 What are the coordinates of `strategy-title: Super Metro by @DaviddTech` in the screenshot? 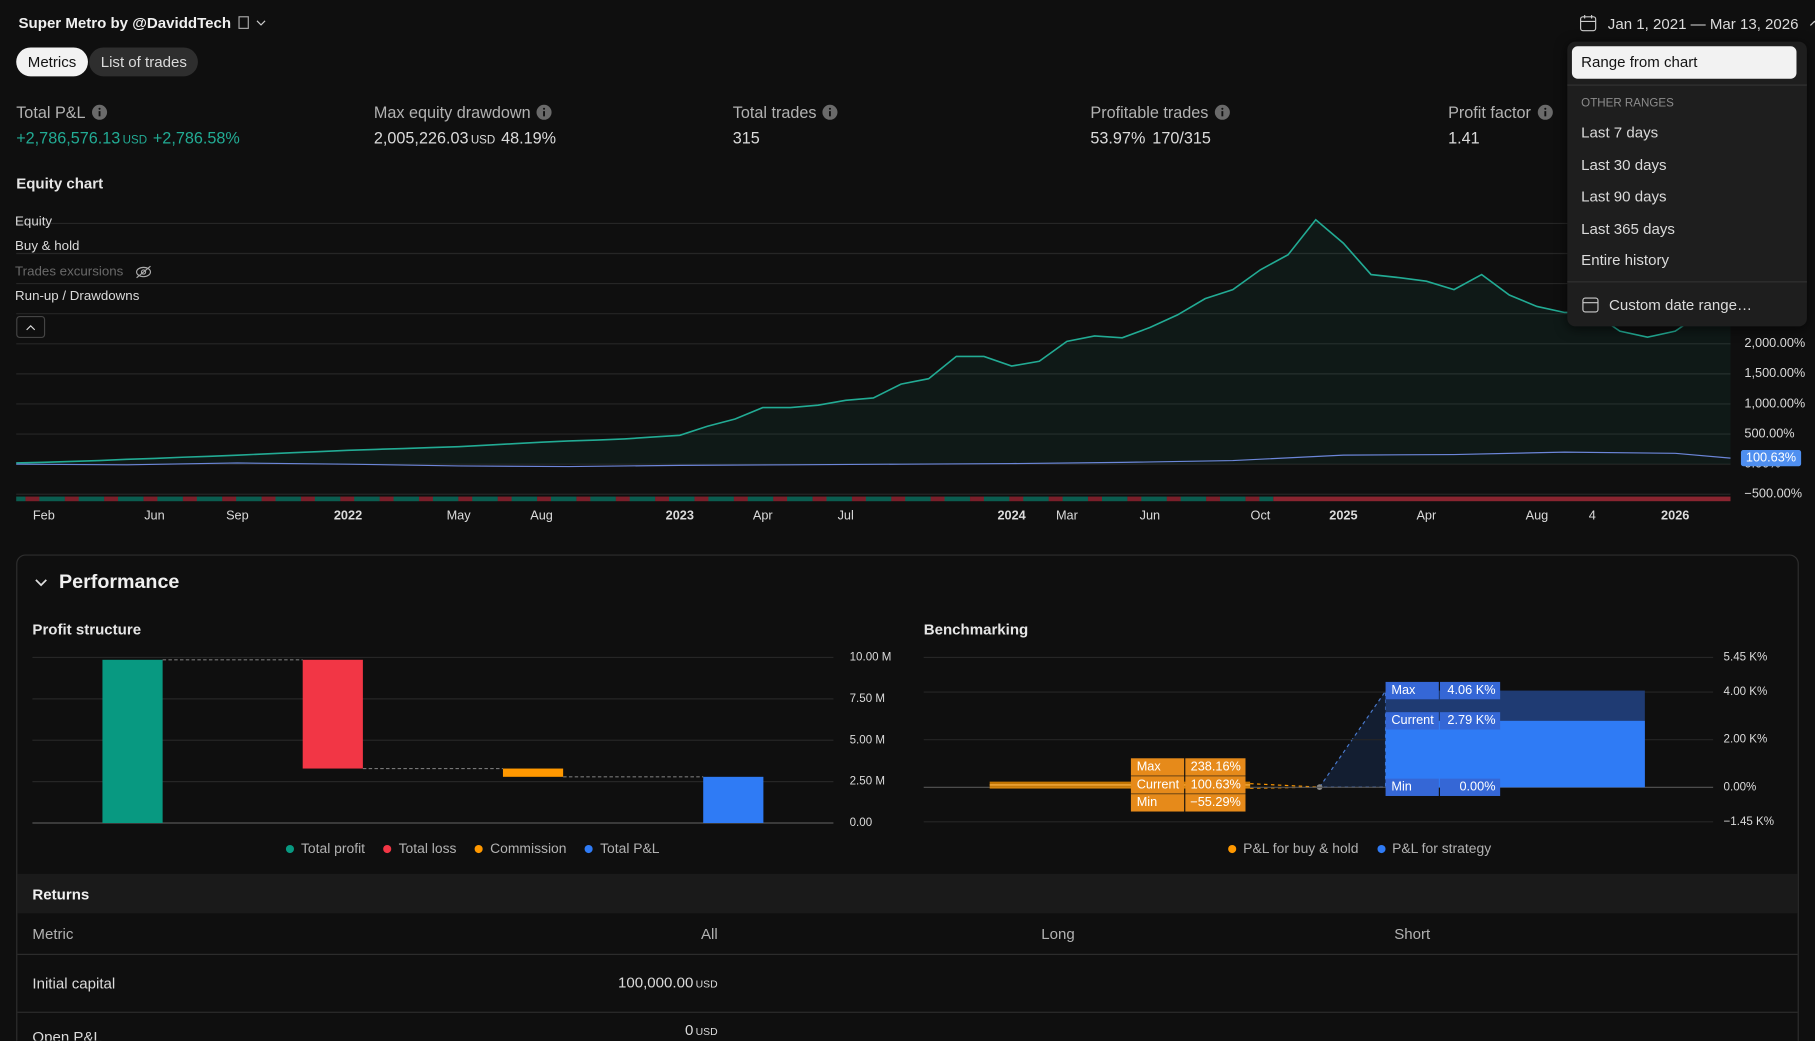 It's located at (142, 22).